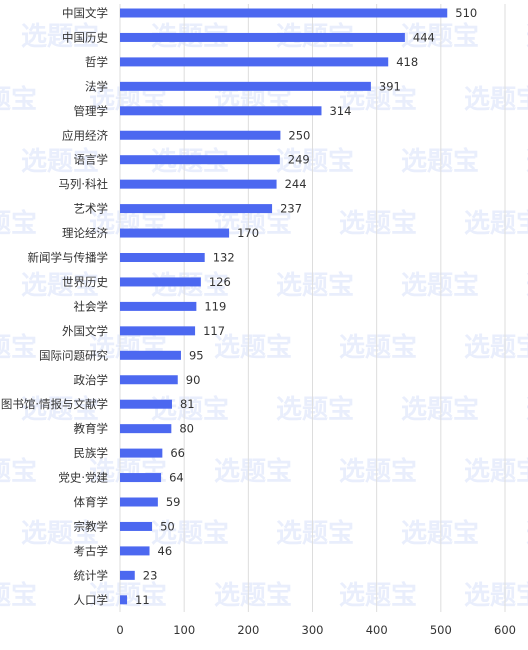 The image size is (528, 650). I want to click on data-label: 46, so click(165, 551).